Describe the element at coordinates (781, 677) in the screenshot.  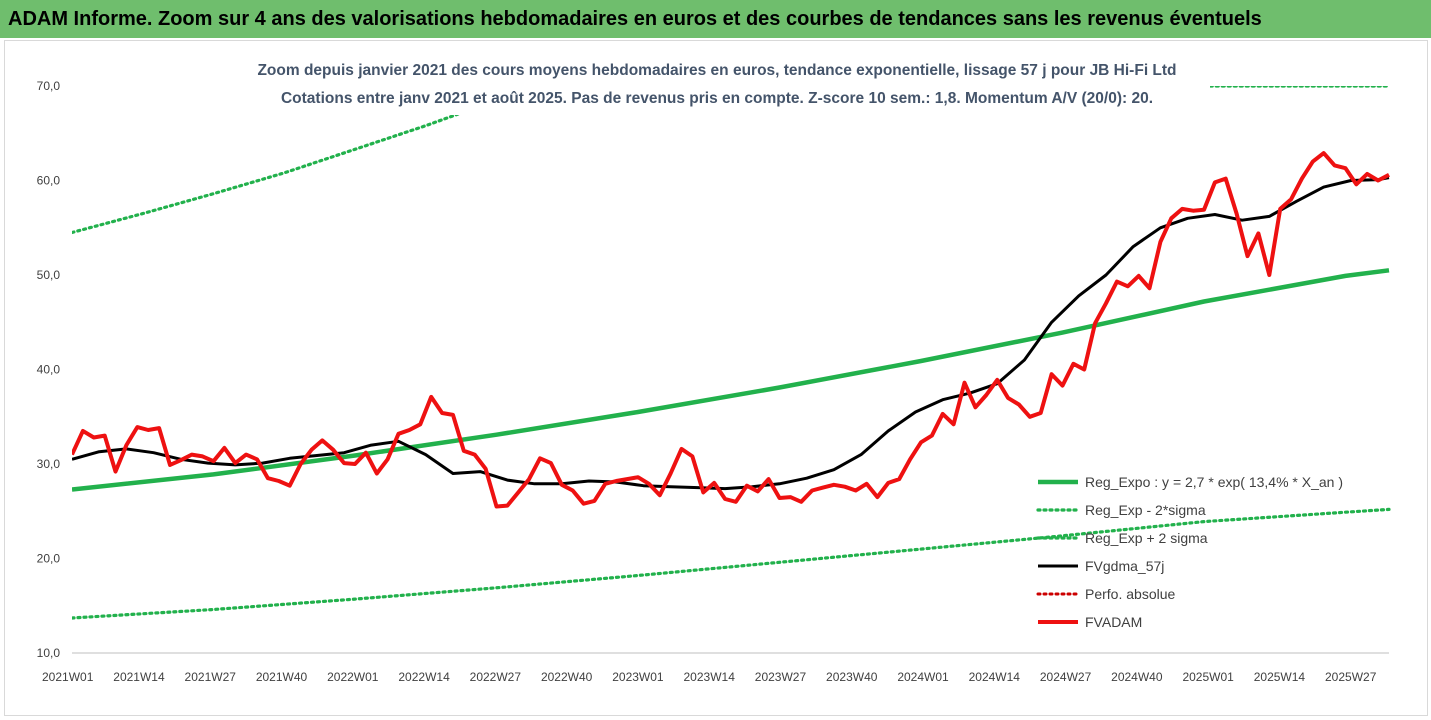
I see `x-tick-label: 2023W27` at that location.